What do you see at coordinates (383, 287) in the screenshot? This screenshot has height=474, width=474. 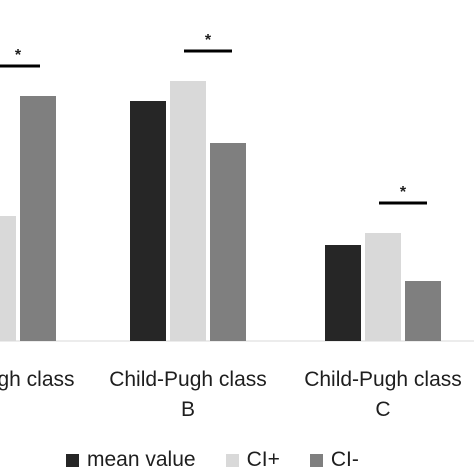 I see `bar-ci-plus-c` at bounding box center [383, 287].